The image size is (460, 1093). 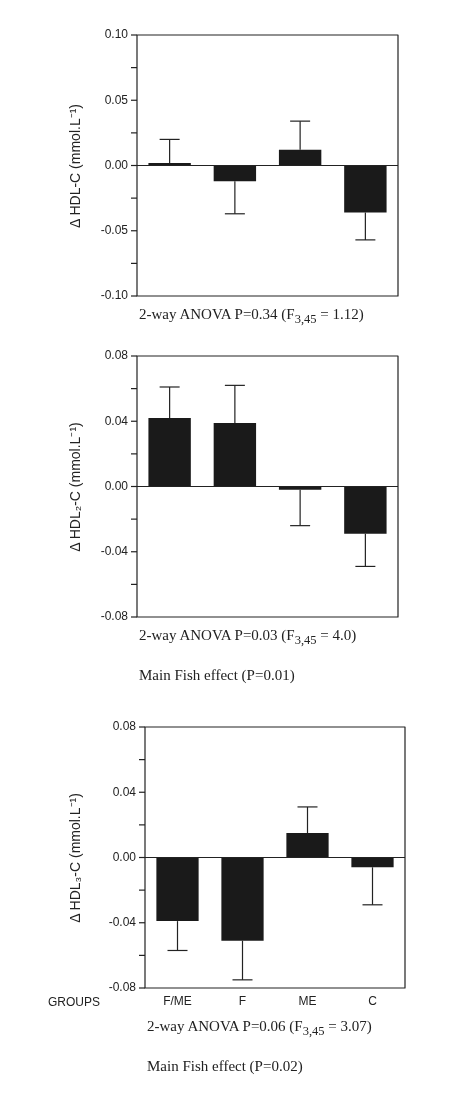 I want to click on y-axis-title: Δ HDL-C (mmol.L⁻¹), so click(x=74, y=165).